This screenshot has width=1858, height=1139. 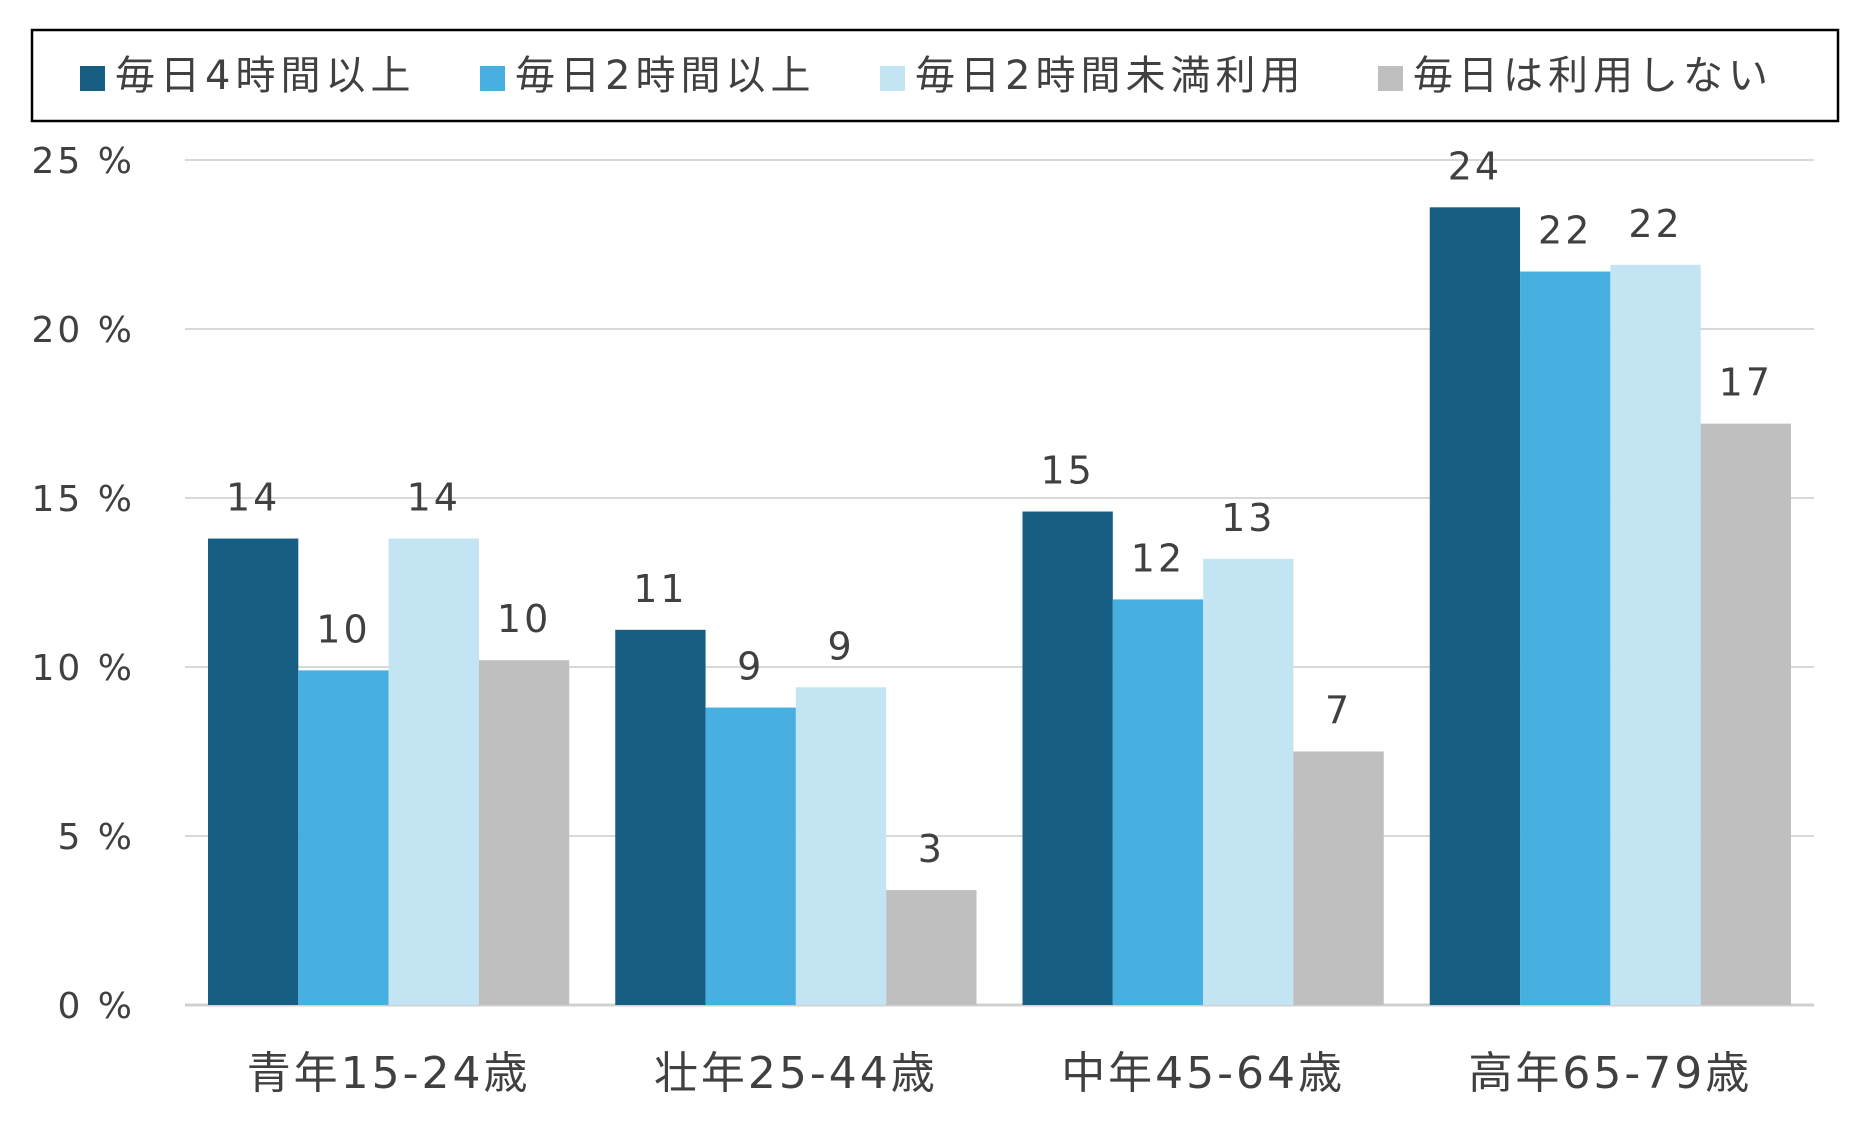 What do you see at coordinates (83, 668) in the screenshot?
I see `y-tick-label: 10 %` at bounding box center [83, 668].